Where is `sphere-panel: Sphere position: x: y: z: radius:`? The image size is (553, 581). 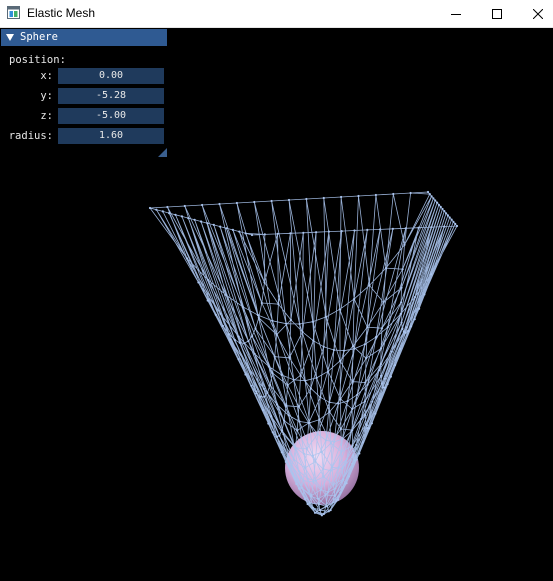
sphere-panel: Sphere position: x: y: z: radius: is located at coordinates (84, 93).